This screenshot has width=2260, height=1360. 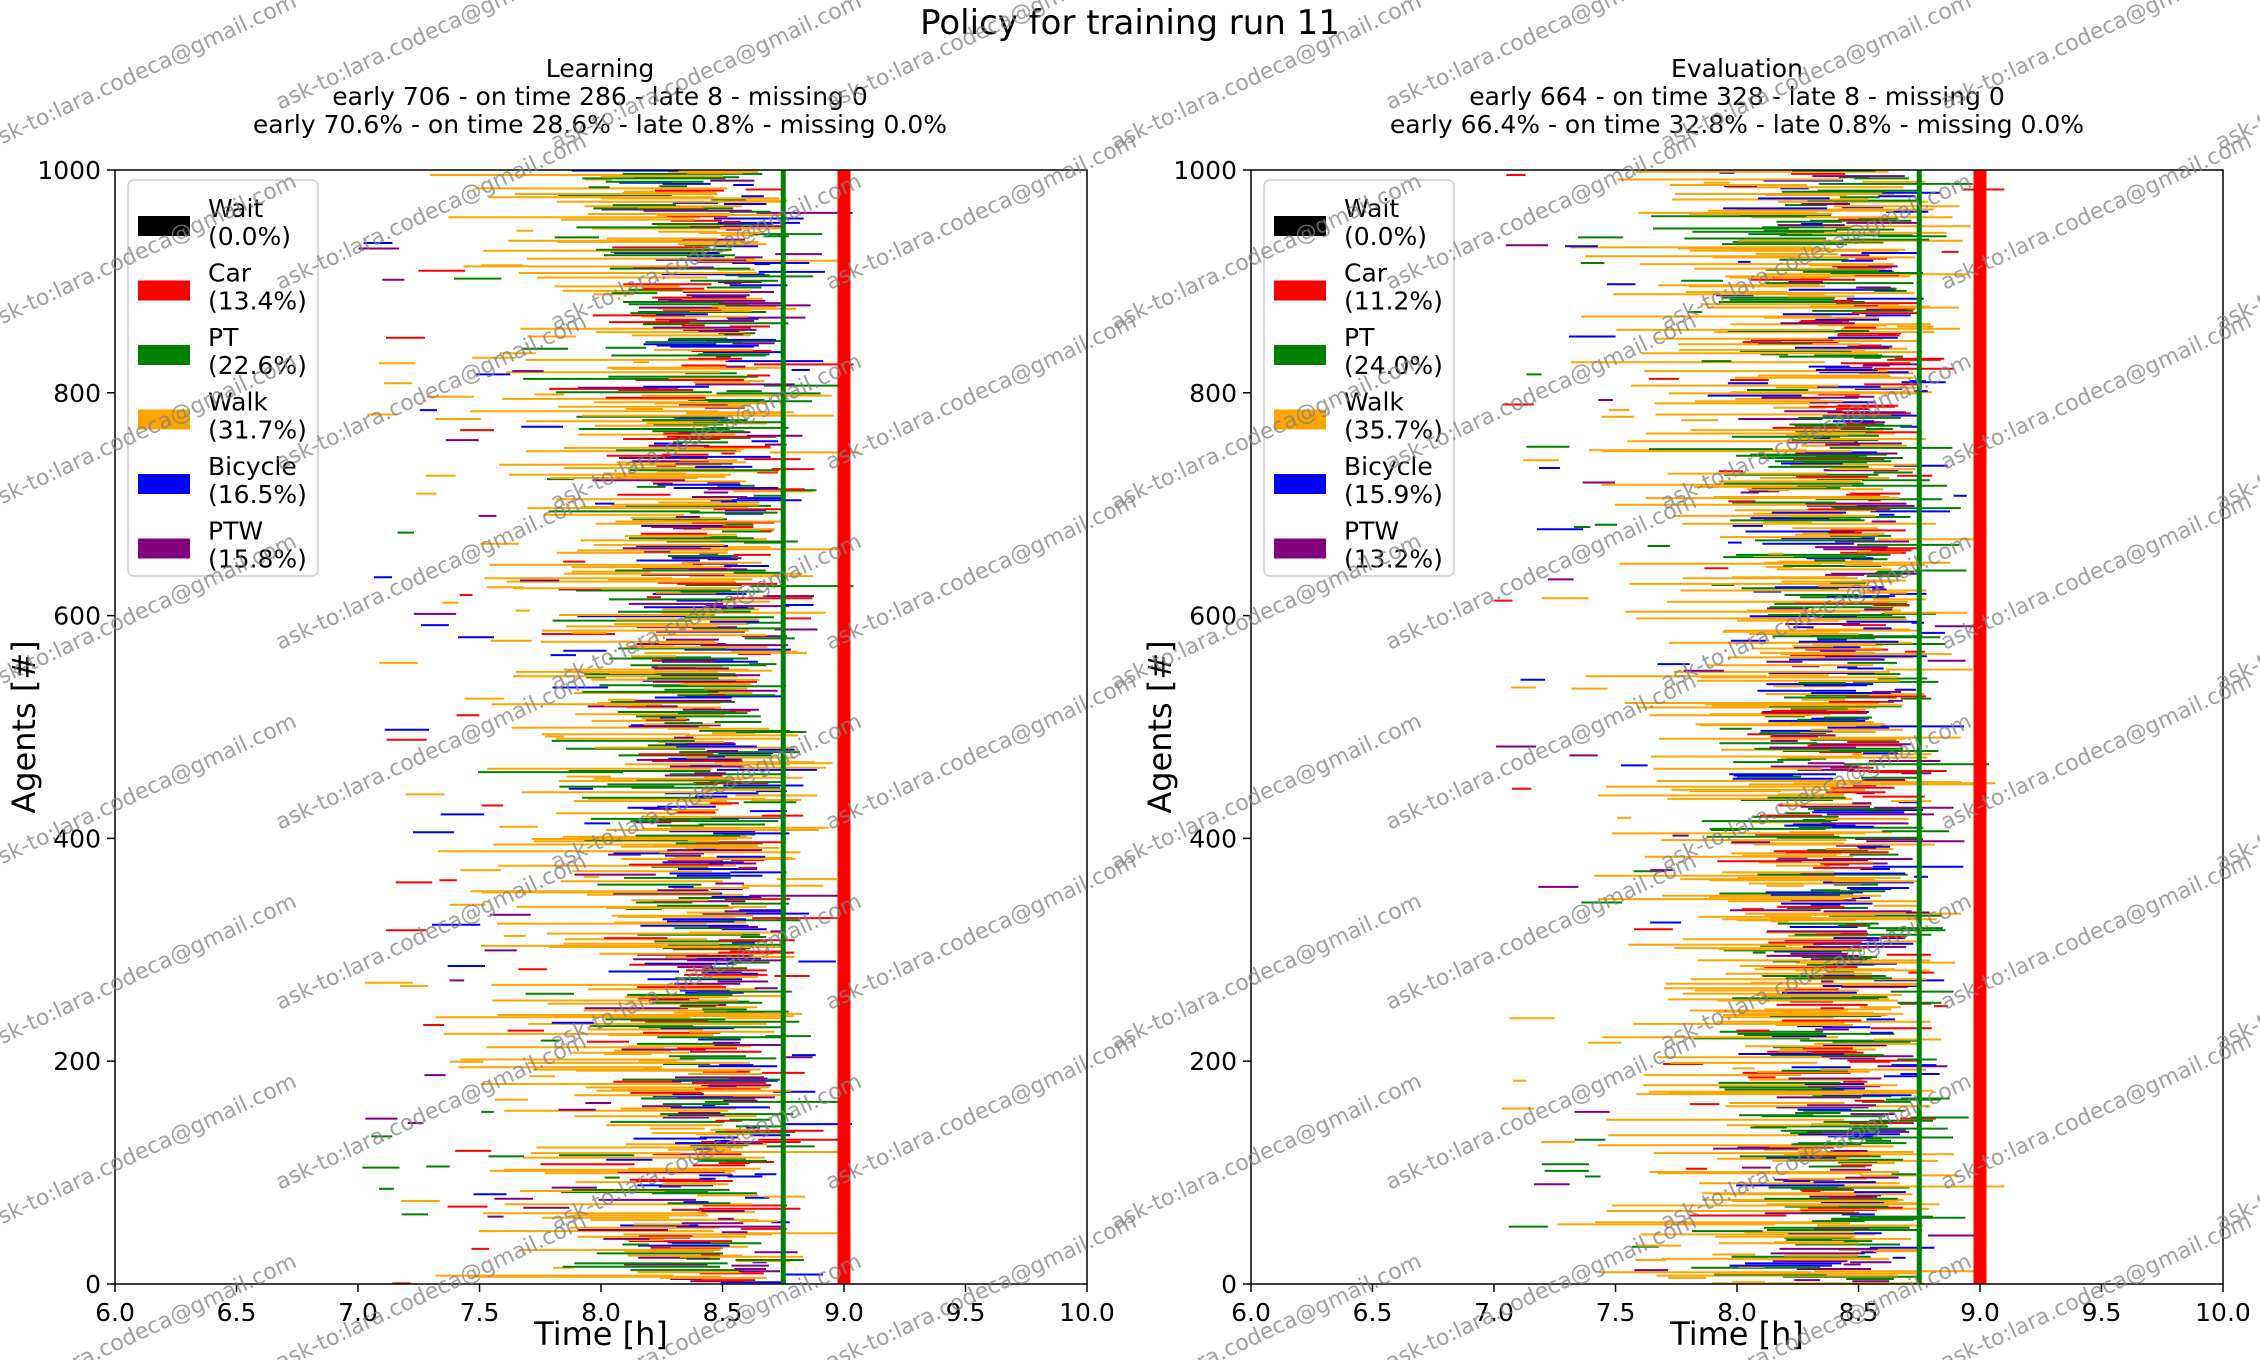 I want to click on figure-title: Policy for training run 11, so click(x=1130, y=23).